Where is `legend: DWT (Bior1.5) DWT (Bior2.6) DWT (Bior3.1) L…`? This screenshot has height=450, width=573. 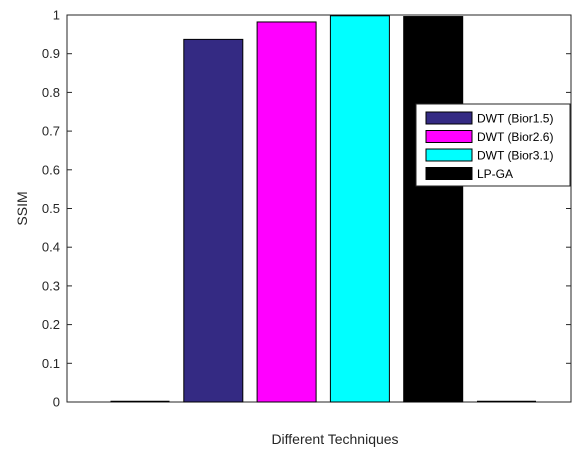
legend: DWT (Bior1.5) DWT (Bior2.6) DWT (Bior3.1) L… is located at coordinates (493, 145).